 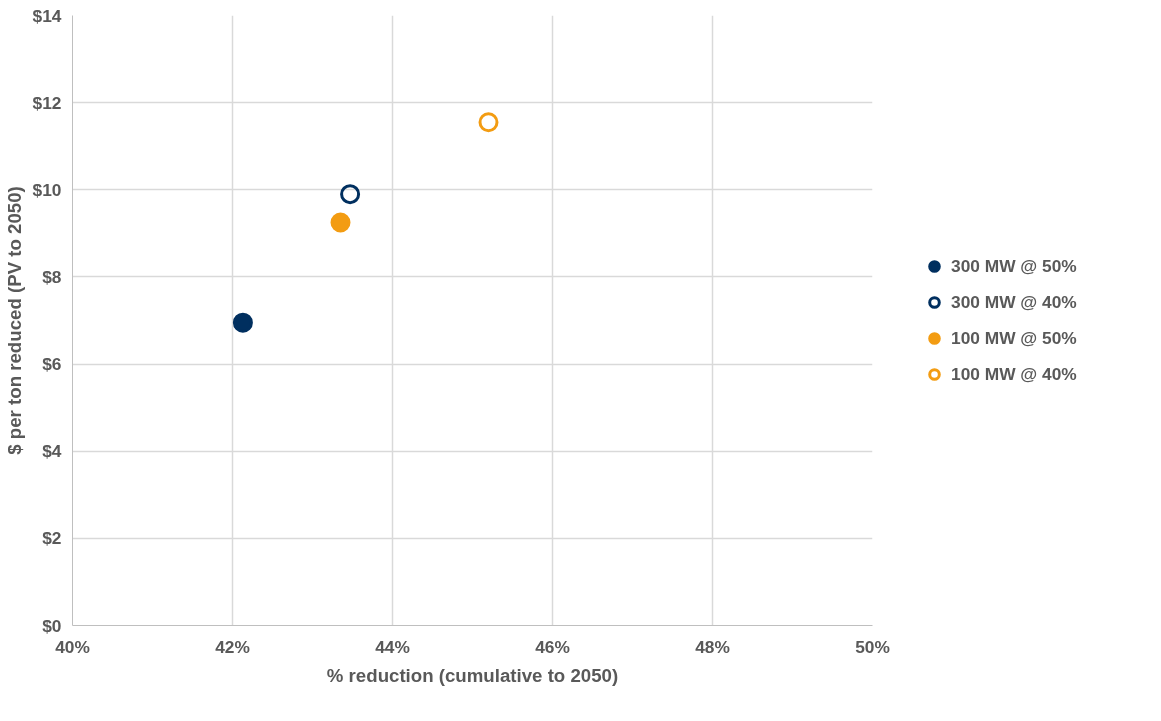 What do you see at coordinates (52, 625) in the screenshot?
I see `y-tick-label: $0` at bounding box center [52, 625].